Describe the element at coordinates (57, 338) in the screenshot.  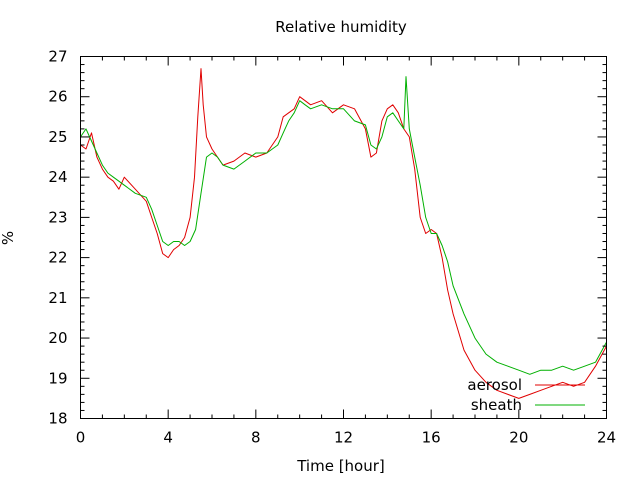
I see `y-tick-label: 20` at that location.